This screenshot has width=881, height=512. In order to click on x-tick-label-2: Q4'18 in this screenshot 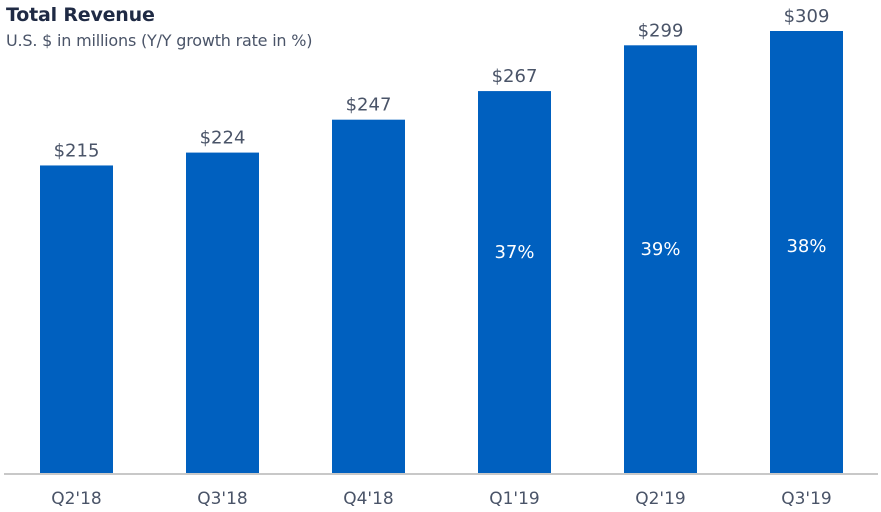, I will do `click(368, 499)`.